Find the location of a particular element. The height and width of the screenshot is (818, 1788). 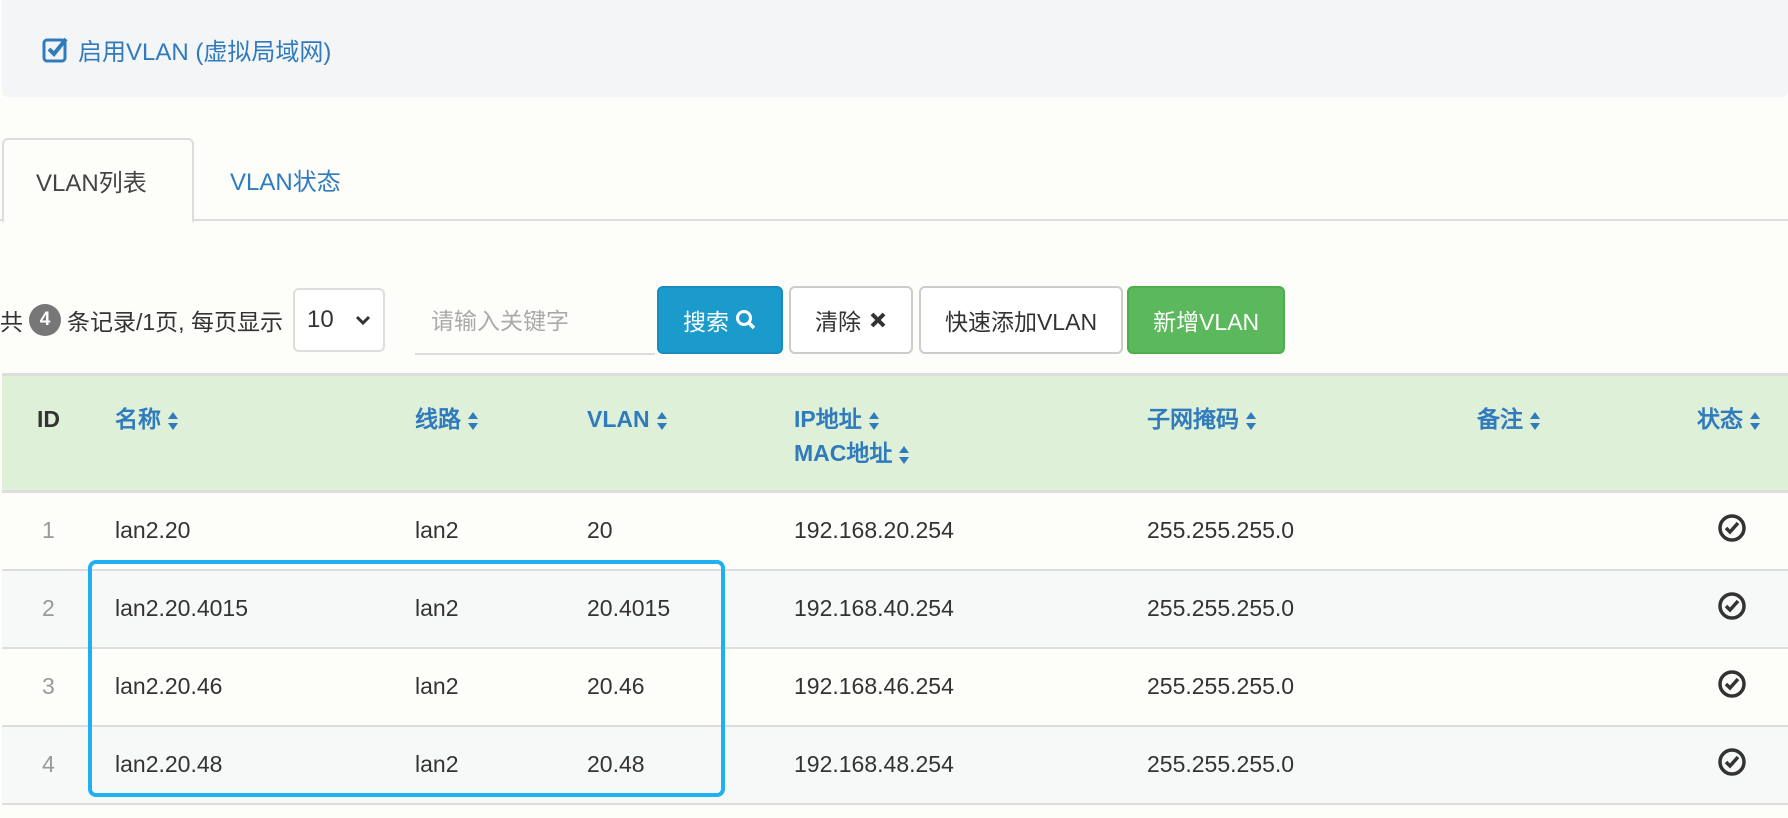

table-header-row: ID 名称 线路 VLAN IP地址 MAC地址 子网掩码 备注 状态 is located at coordinates (895, 433).